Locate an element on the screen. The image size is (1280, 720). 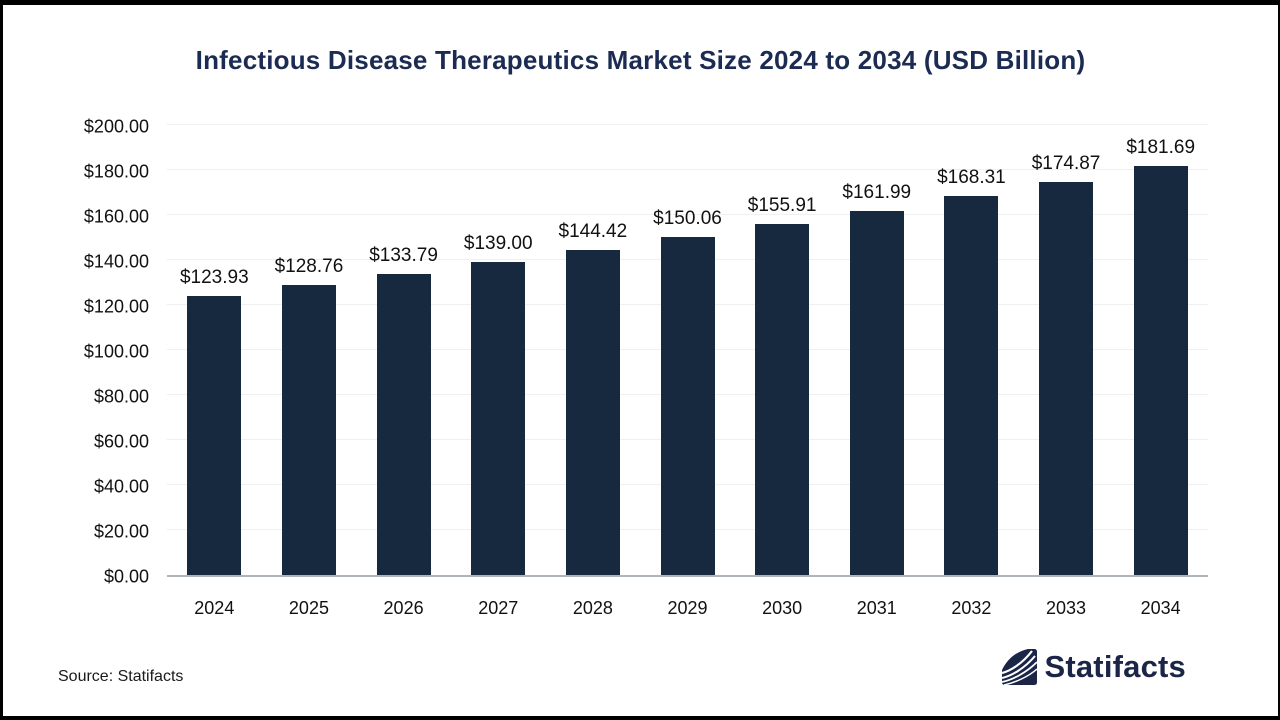
bar-2028 is located at coordinates (592, 412).